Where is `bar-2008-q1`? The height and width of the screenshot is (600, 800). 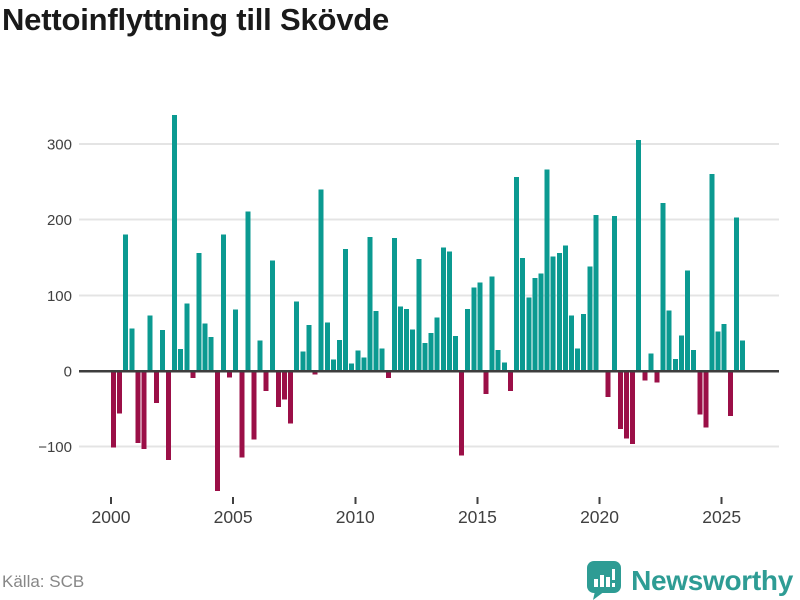
bar-2008-q1 is located at coordinates (309, 347).